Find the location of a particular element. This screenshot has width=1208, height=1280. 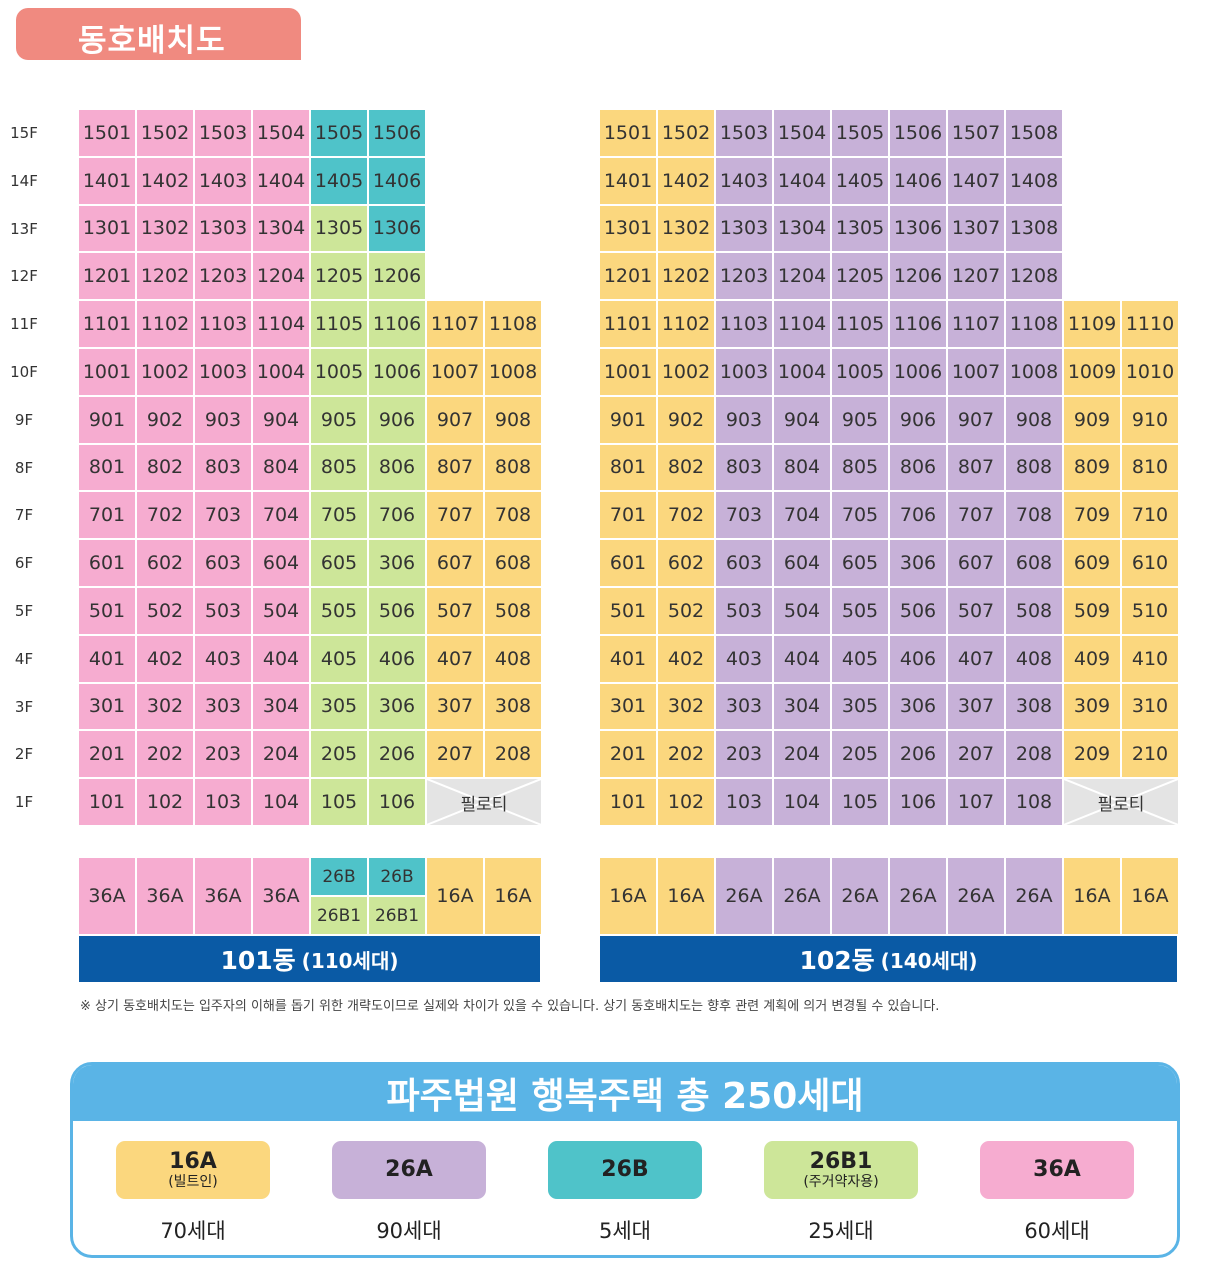

unit-cell: 801 is located at coordinates (629, 468).